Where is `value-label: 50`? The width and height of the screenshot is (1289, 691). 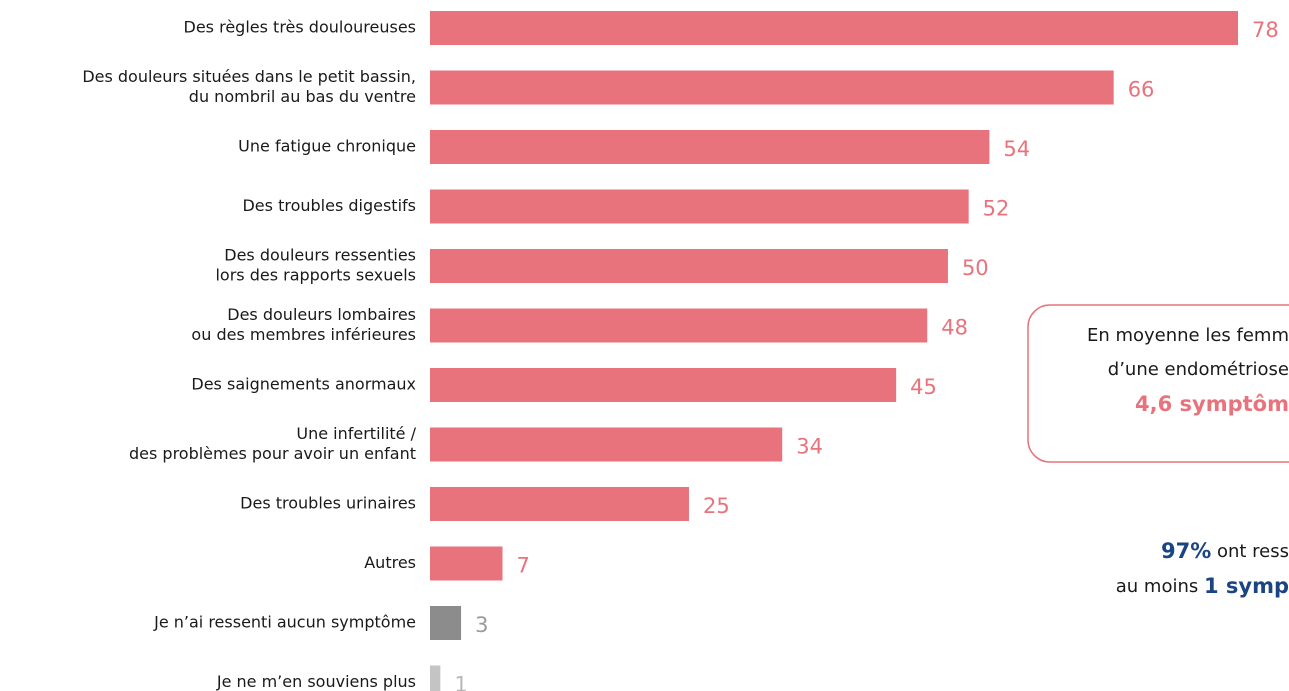 value-label: 50 is located at coordinates (975, 268).